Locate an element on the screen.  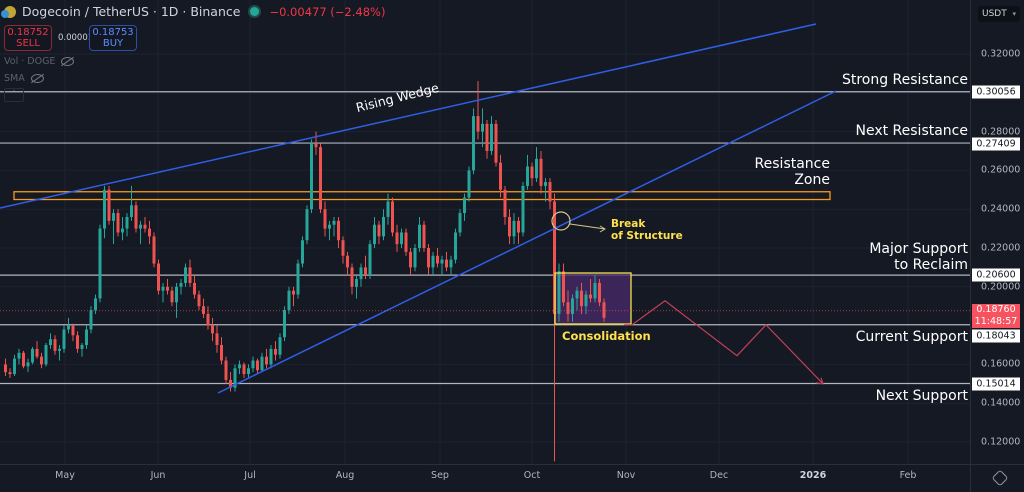
major-support-line1: Major Support is located at coordinates (918, 249).